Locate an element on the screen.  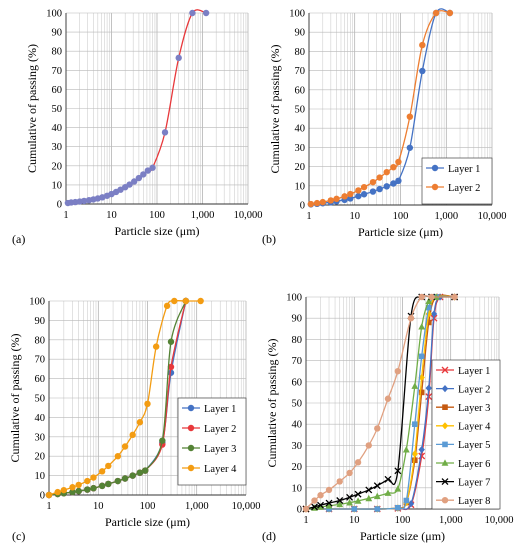
grid is located at coordinates (157, 108).